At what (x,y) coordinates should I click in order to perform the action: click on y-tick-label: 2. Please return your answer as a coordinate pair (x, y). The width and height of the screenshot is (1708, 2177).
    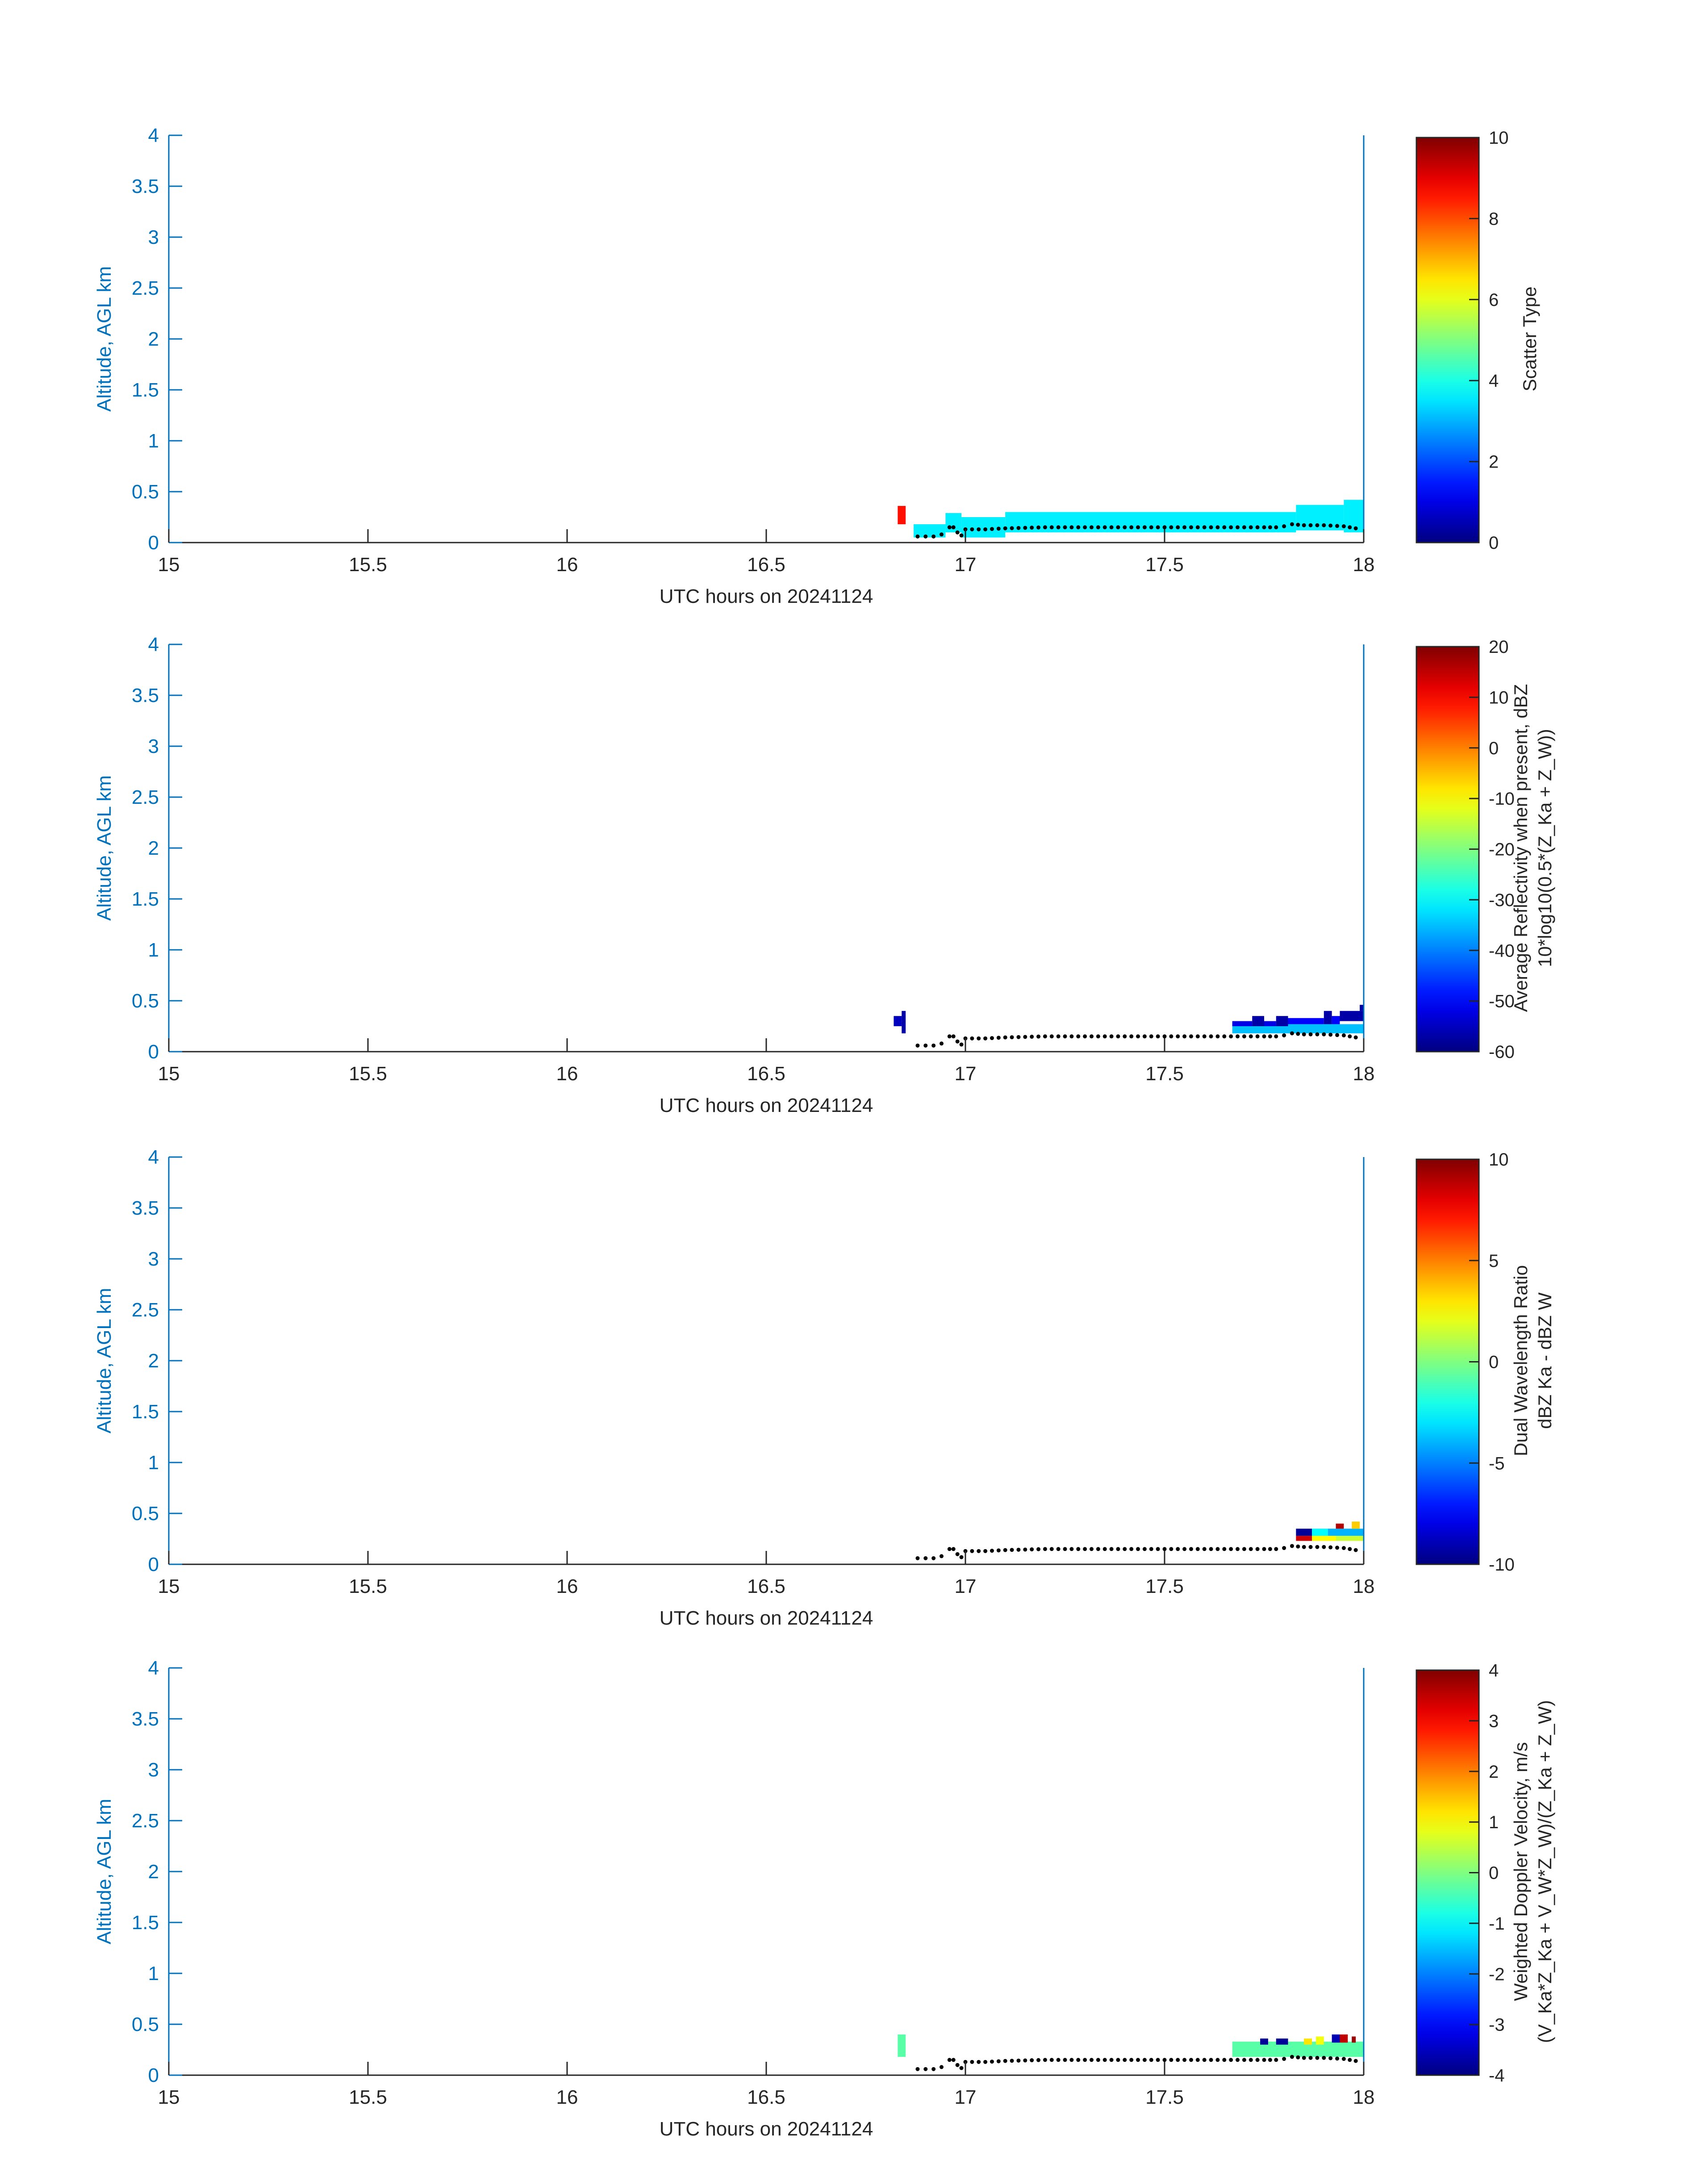
    Looking at the image, I should click on (153, 1872).